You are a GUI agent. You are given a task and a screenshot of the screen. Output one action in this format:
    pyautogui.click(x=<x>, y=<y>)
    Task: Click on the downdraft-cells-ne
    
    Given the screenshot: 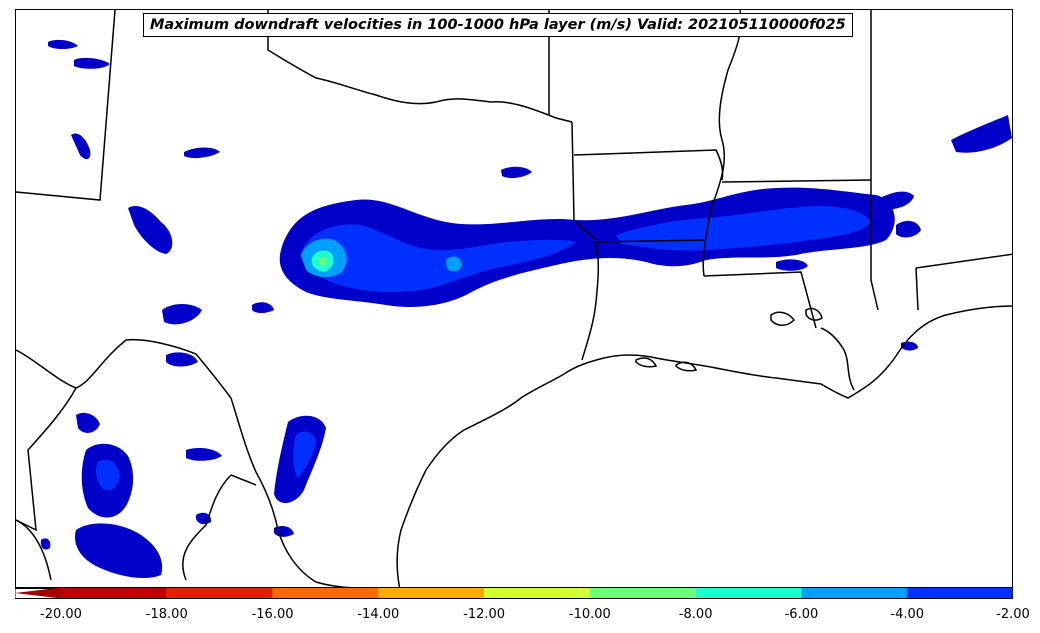 What is the action you would take?
    pyautogui.click(x=981, y=134)
    